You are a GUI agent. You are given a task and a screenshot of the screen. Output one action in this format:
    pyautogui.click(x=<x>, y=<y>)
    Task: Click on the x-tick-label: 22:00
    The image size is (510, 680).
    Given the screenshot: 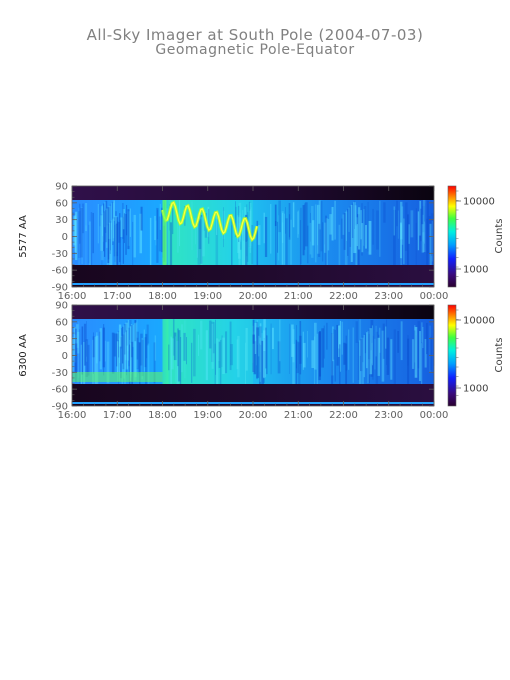 What is the action you would take?
    pyautogui.click(x=343, y=415)
    